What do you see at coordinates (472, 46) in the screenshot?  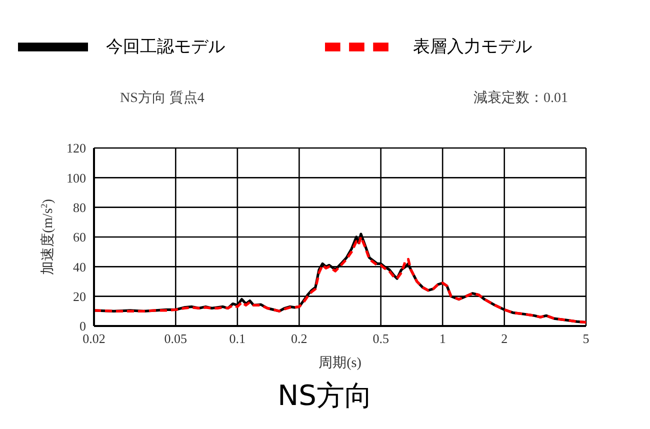 I see `legend-label: 表層入力モデル` at bounding box center [472, 46].